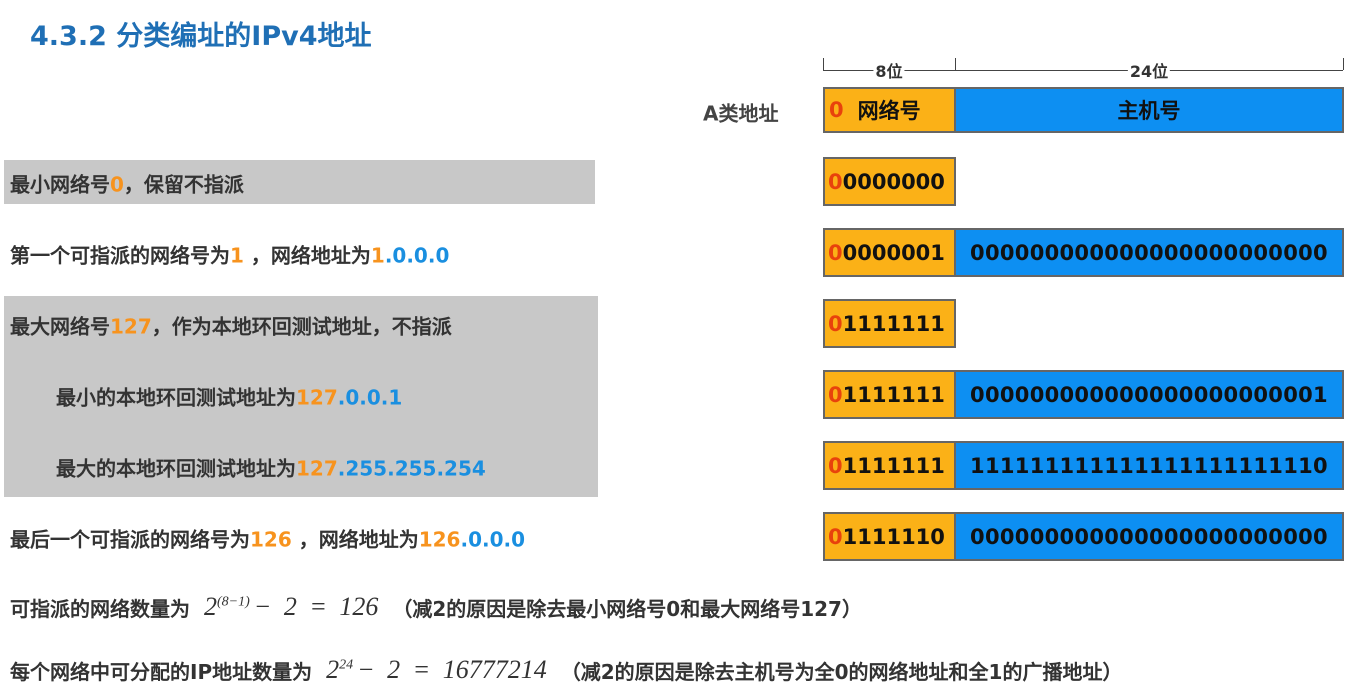 The height and width of the screenshot is (689, 1354). What do you see at coordinates (117, 184) in the screenshot?
I see `text-segment: 0` at bounding box center [117, 184].